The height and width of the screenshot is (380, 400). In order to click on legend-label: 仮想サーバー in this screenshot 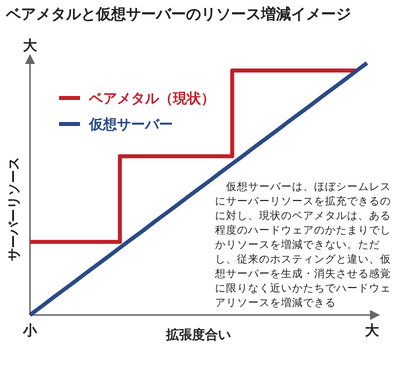, I will do `click(130, 125)`.